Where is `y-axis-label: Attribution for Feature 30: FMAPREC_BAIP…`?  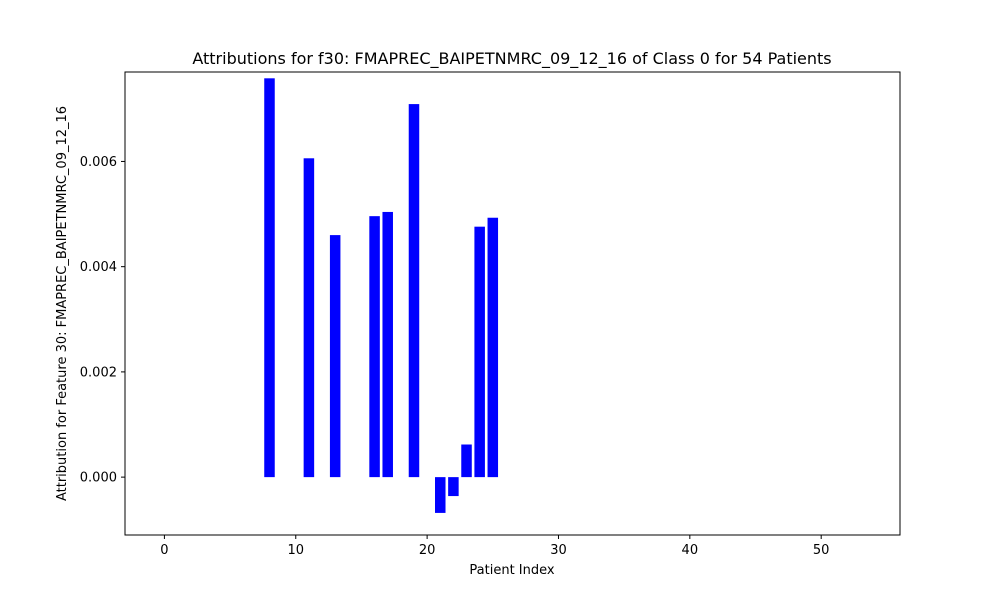
y-axis-label: Attribution for Feature 30: FMAPREC_BAIP… is located at coordinates (62, 303).